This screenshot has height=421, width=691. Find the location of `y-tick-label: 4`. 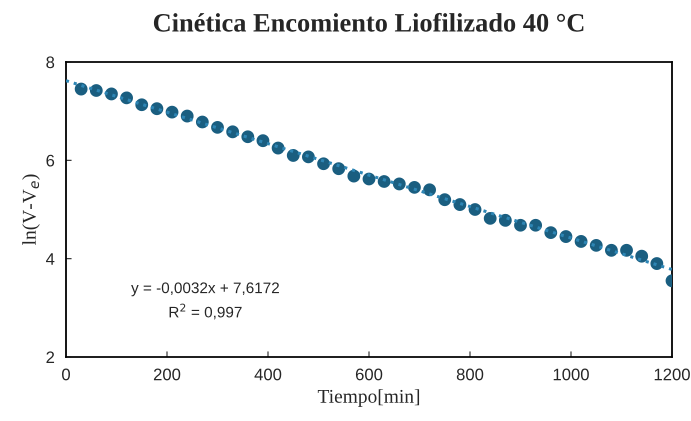

y-tick-label: 4 is located at coordinates (50, 259).